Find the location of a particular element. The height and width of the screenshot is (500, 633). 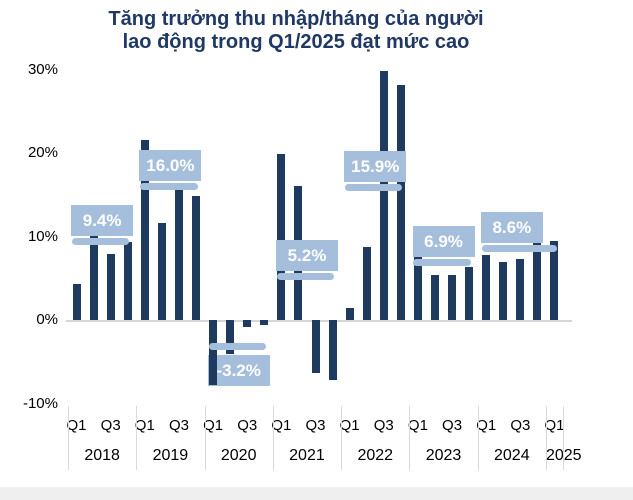

chart-title-line1: Tăng trưởng thu nhập/tháng của người is located at coordinates (296, 19).